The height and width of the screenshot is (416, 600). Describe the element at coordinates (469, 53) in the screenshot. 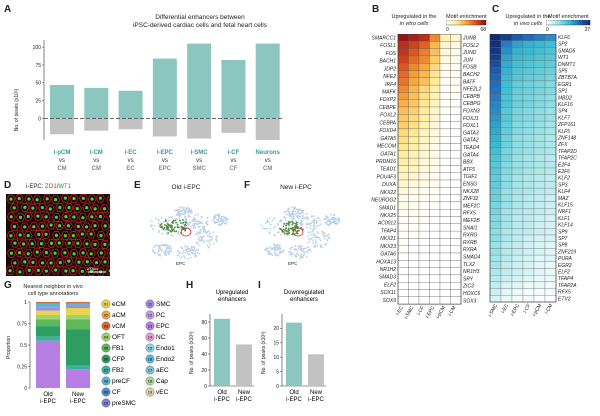

I see `row-label-right: JUND` at that location.